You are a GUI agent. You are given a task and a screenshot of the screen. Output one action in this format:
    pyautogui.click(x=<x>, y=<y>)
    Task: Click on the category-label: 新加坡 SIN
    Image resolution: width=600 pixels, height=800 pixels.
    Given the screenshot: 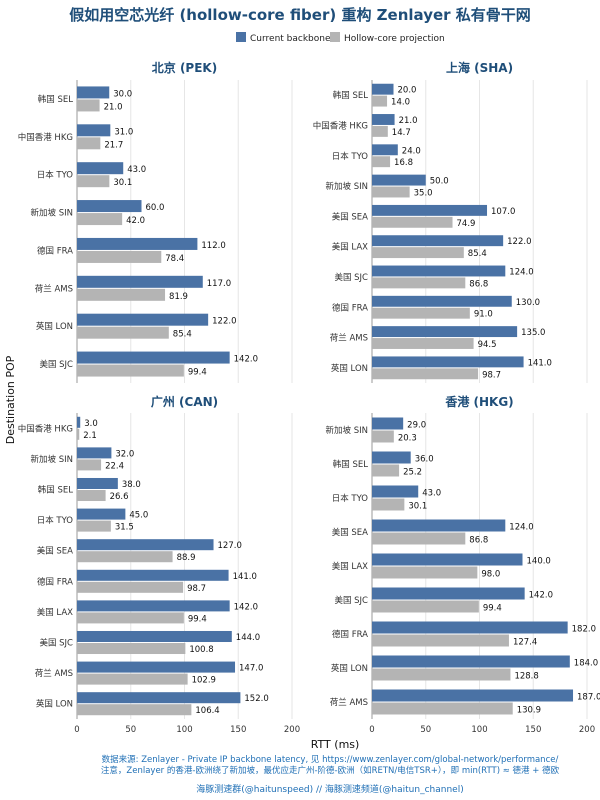 What is the action you would take?
    pyautogui.click(x=52, y=459)
    